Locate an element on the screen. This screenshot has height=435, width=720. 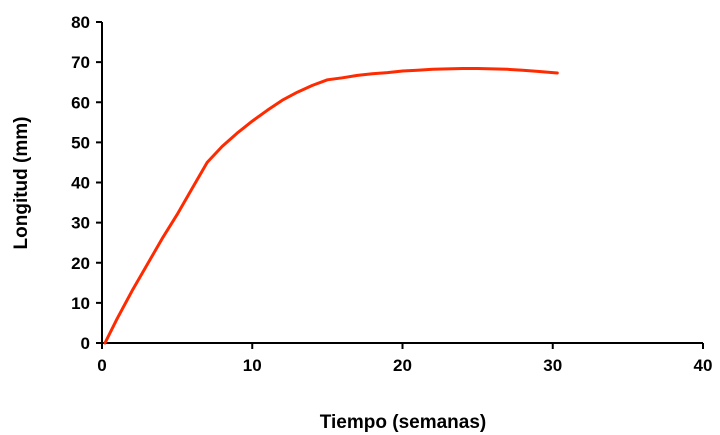
x-tick-label: 20 is located at coordinates (402, 365).